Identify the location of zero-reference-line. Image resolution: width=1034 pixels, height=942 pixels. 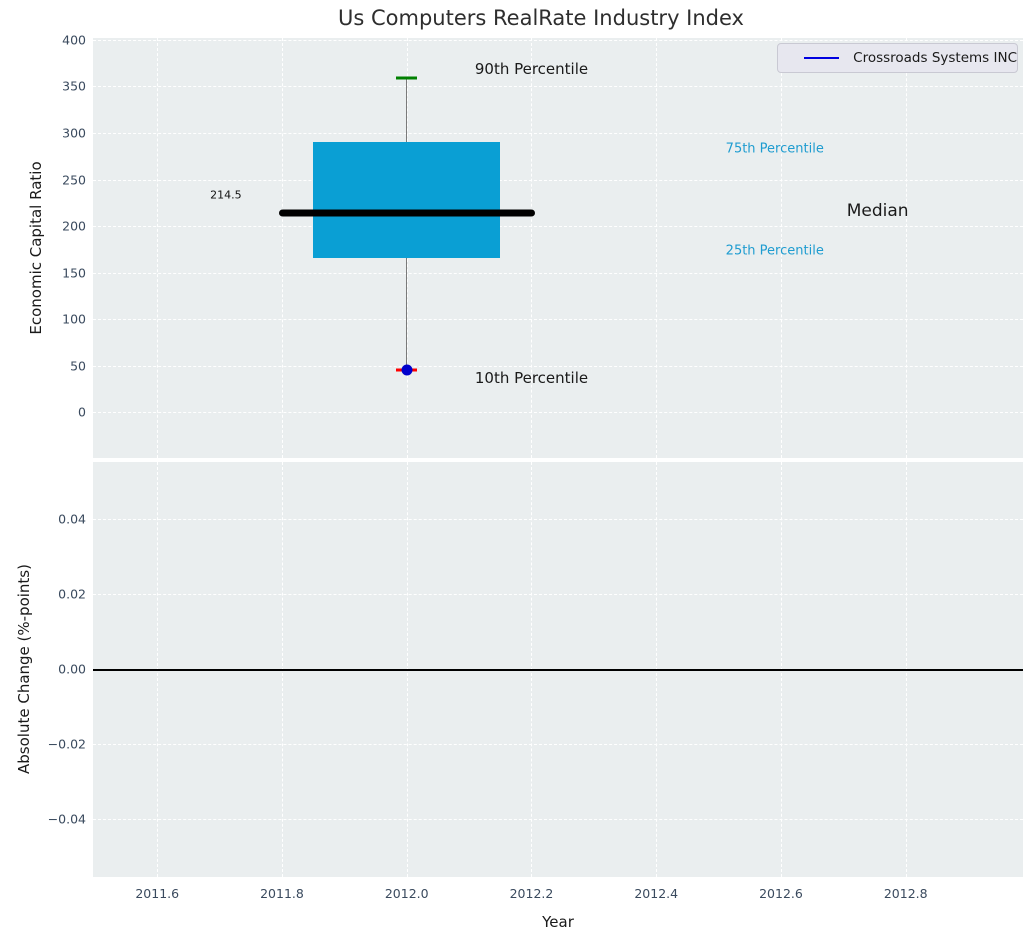
(558, 669).